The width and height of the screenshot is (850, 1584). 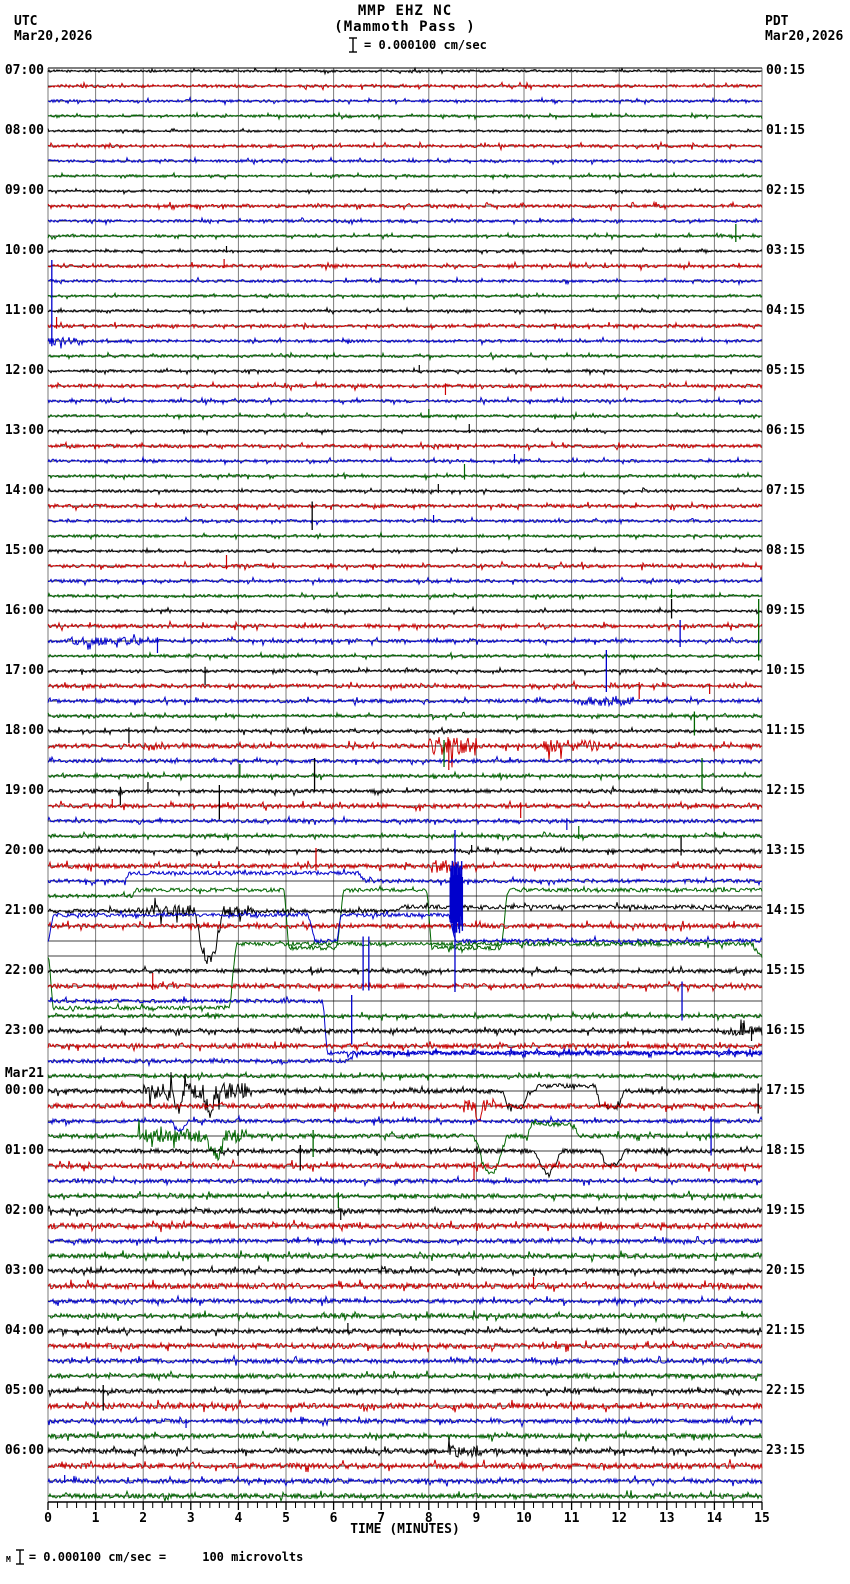 I want to click on pdt-hour-label: 23:15, so click(x=786, y=1450).